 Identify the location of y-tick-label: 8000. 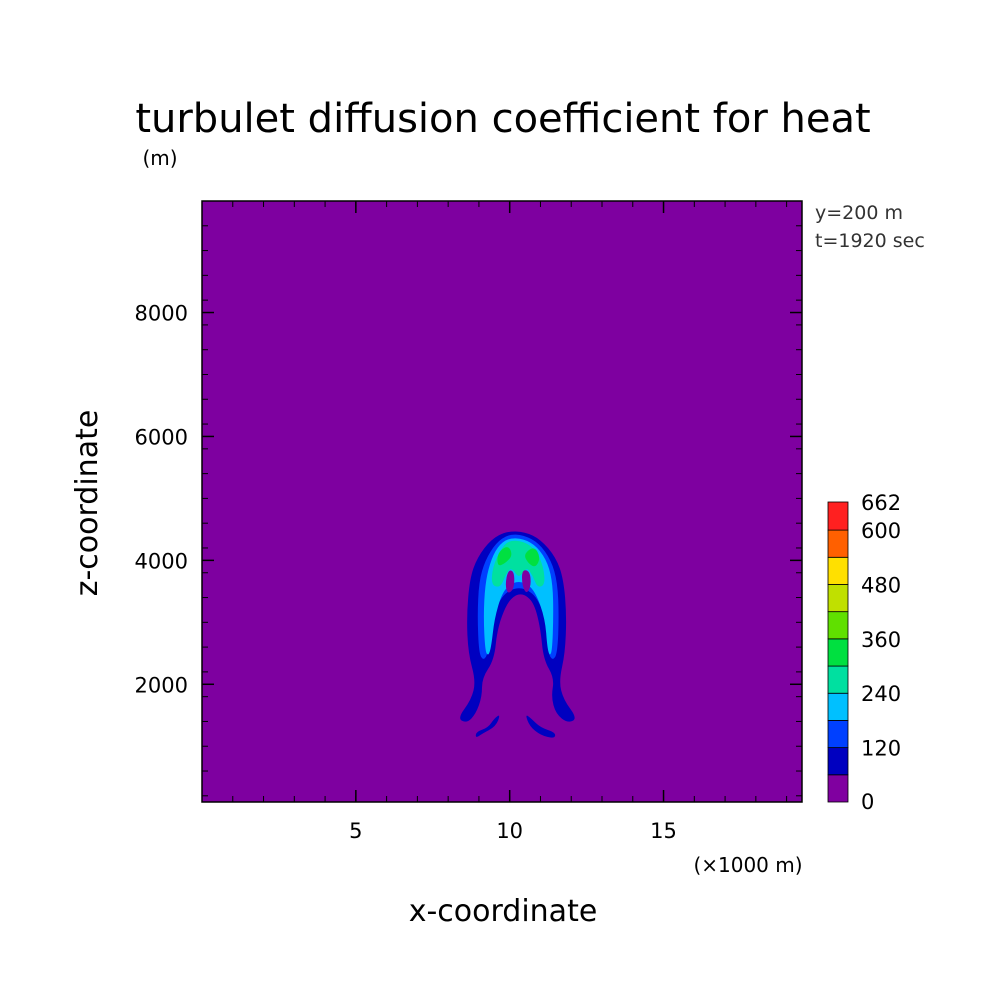
(161, 314).